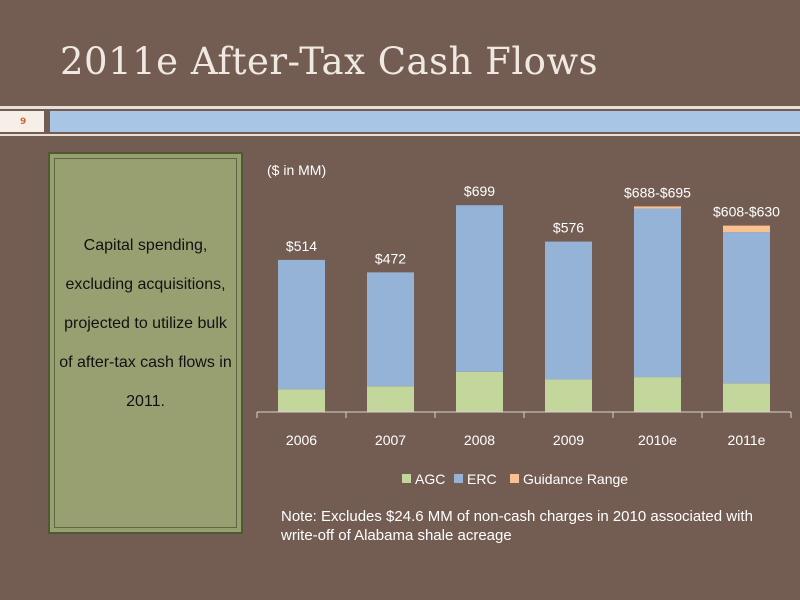 Image resolution: width=800 pixels, height=600 pixels. I want to click on legend-label-agc: AGC, so click(430, 479).